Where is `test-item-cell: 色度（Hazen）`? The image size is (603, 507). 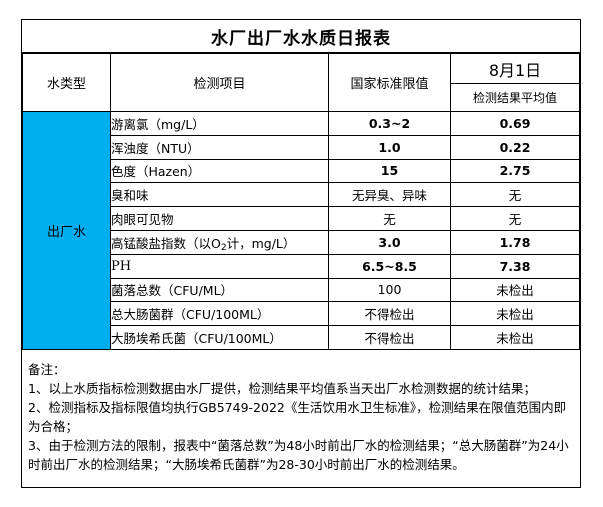 test-item-cell: 色度（Hazen） is located at coordinates (219, 171).